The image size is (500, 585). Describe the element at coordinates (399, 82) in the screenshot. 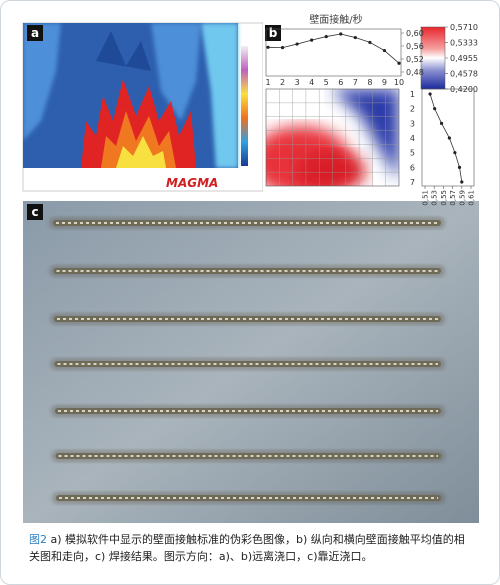

I see `x-tick-label: 10` at that location.